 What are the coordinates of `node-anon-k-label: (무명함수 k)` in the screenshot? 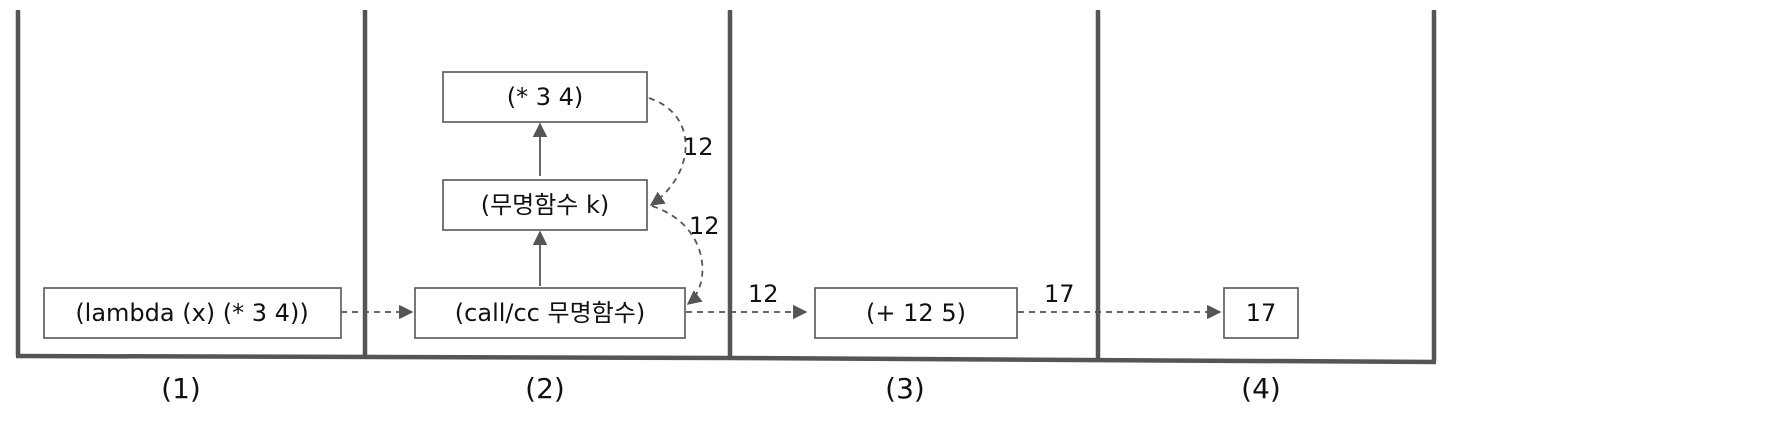 It's located at (545, 205).